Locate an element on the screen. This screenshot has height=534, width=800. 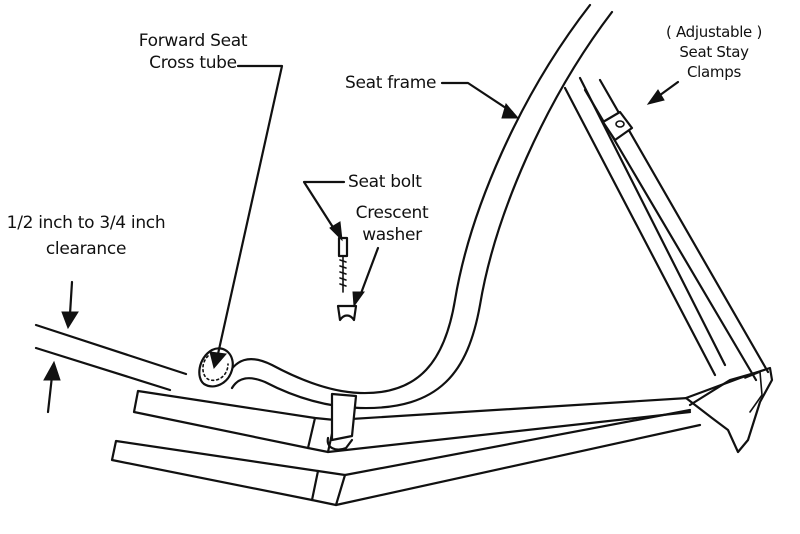
seat-bolt-label: Seat bolt is located at coordinates (385, 182).